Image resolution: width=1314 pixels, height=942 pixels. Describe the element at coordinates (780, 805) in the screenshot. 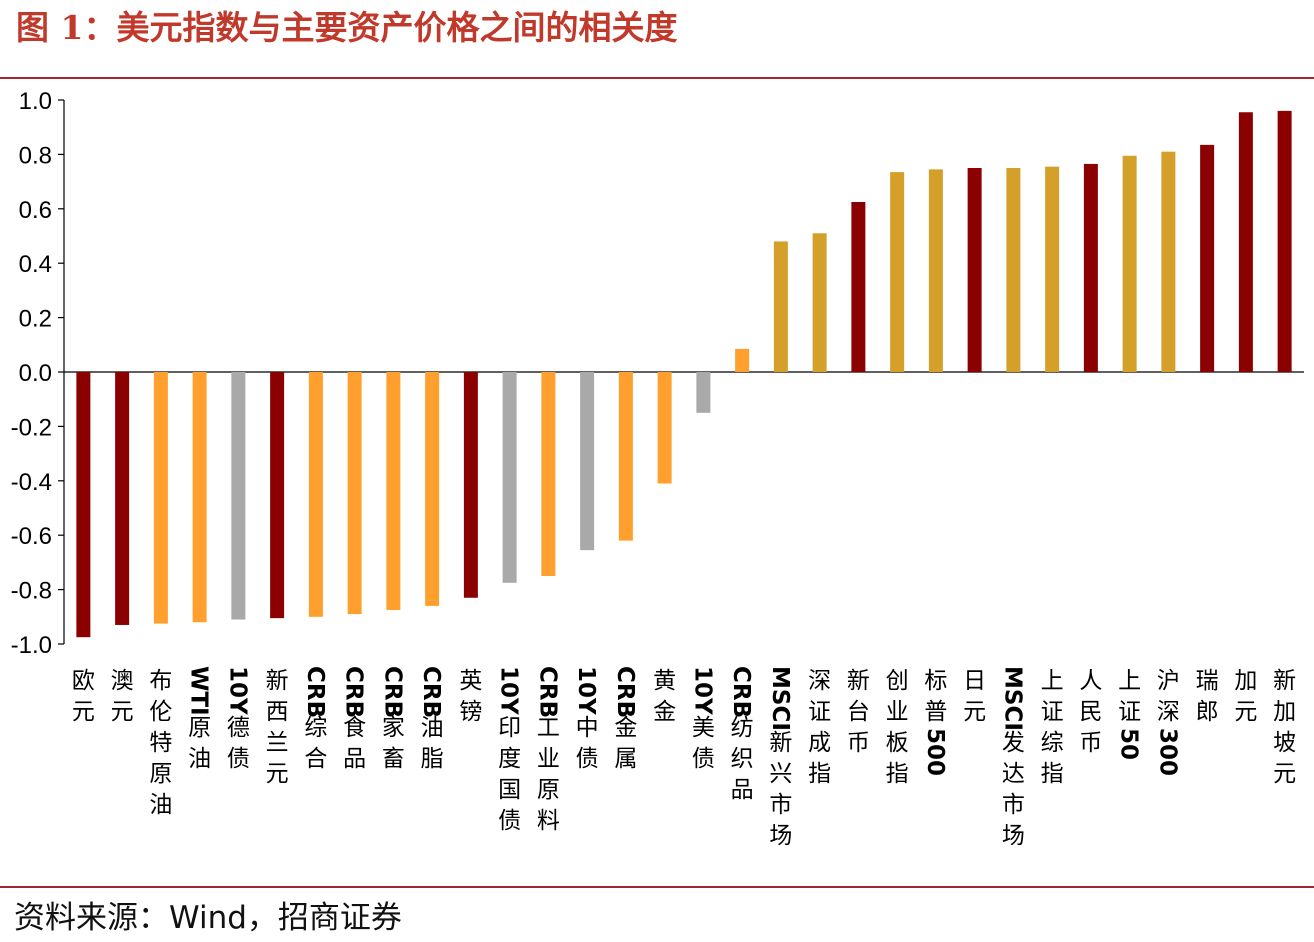

I see `category-label-text: 市` at that location.